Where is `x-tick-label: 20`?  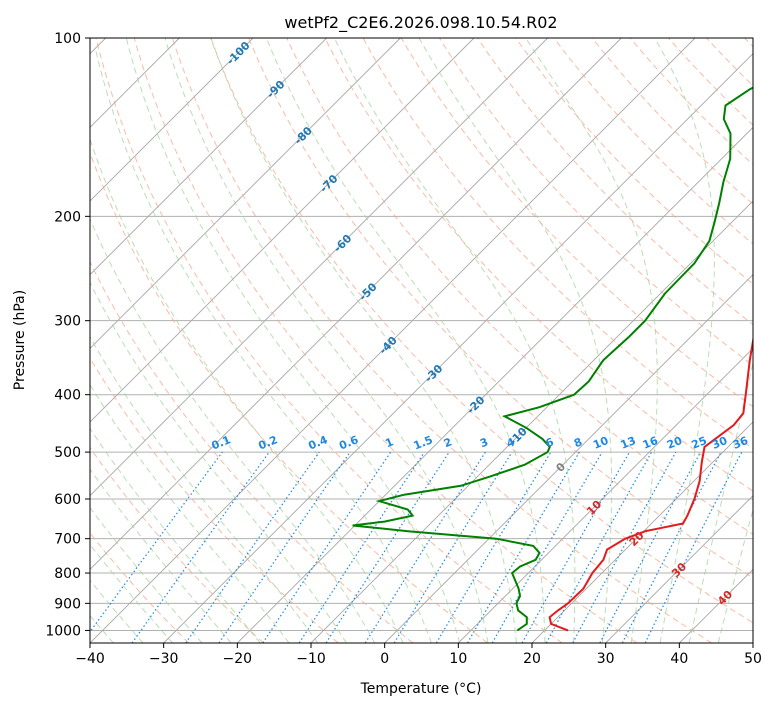
x-tick-label: 20 is located at coordinates (532, 659).